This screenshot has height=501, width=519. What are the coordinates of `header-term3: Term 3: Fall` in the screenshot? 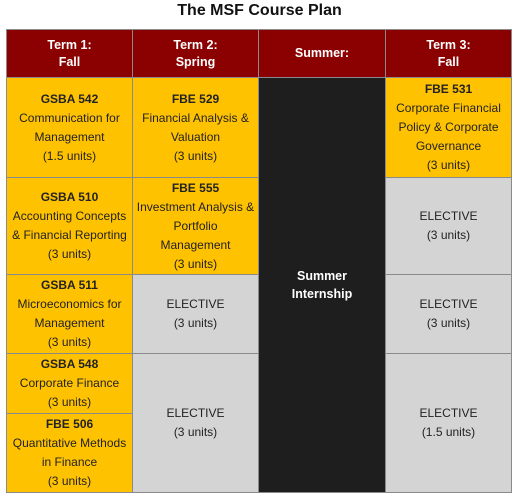 It's located at (448, 53).